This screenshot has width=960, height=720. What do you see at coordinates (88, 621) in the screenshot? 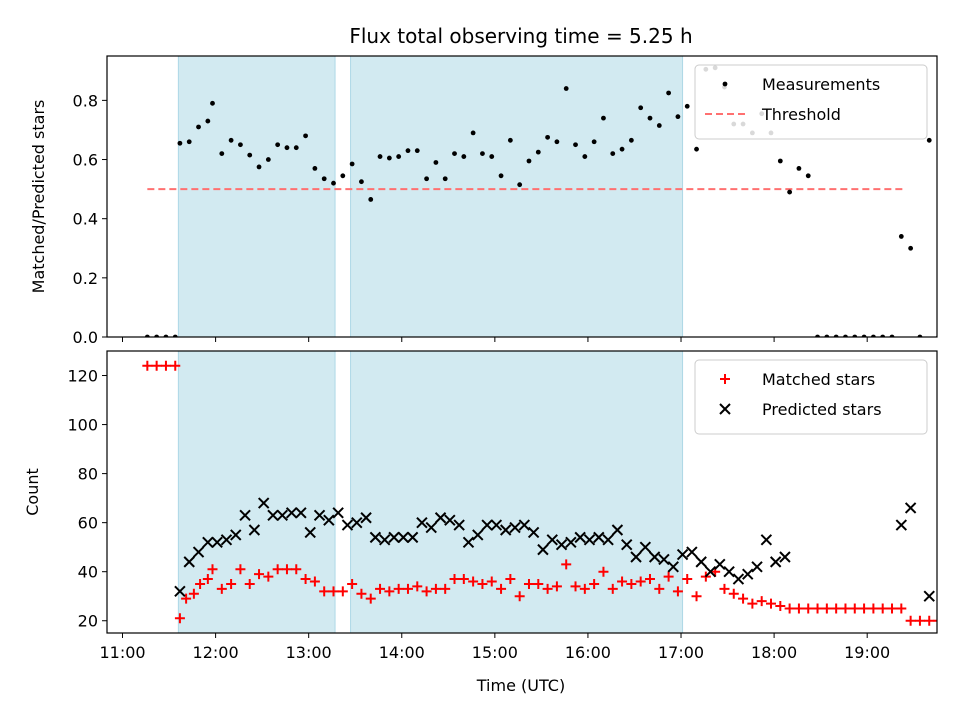
I see `y-tick-label: 20` at bounding box center [88, 621].